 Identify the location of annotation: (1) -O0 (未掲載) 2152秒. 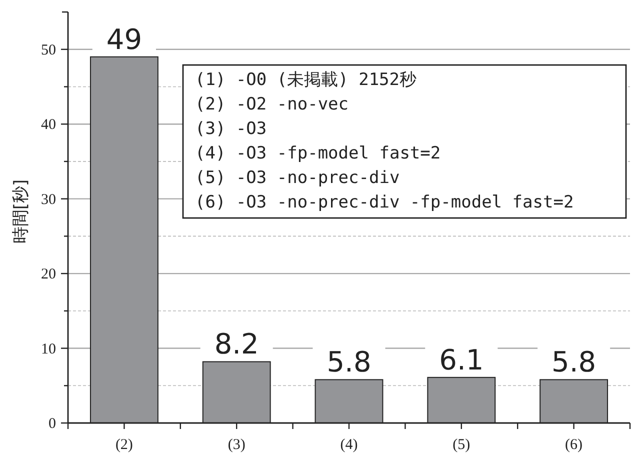
(306, 80).